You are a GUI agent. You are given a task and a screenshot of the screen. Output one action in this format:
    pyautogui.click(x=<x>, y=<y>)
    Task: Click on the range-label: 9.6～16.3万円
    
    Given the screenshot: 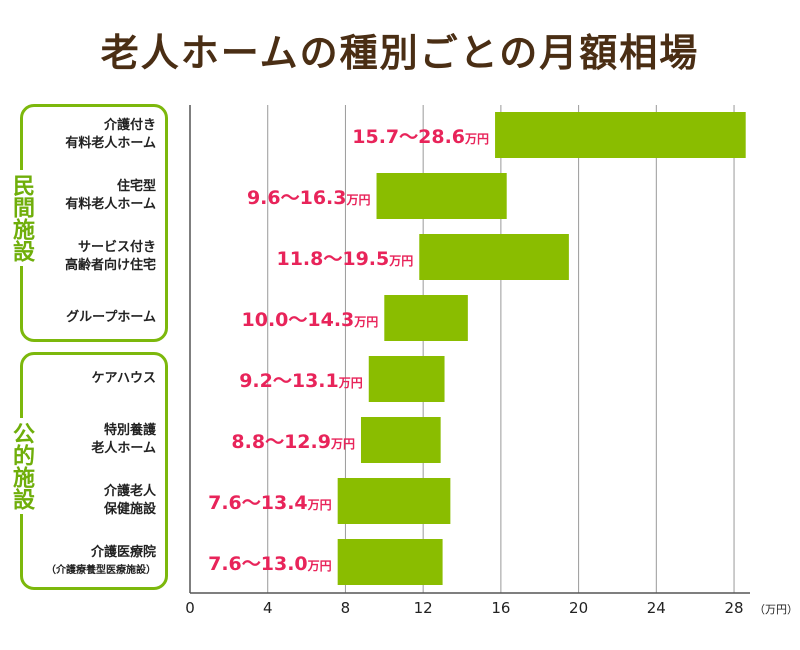 What is the action you would take?
    pyautogui.click(x=309, y=198)
    